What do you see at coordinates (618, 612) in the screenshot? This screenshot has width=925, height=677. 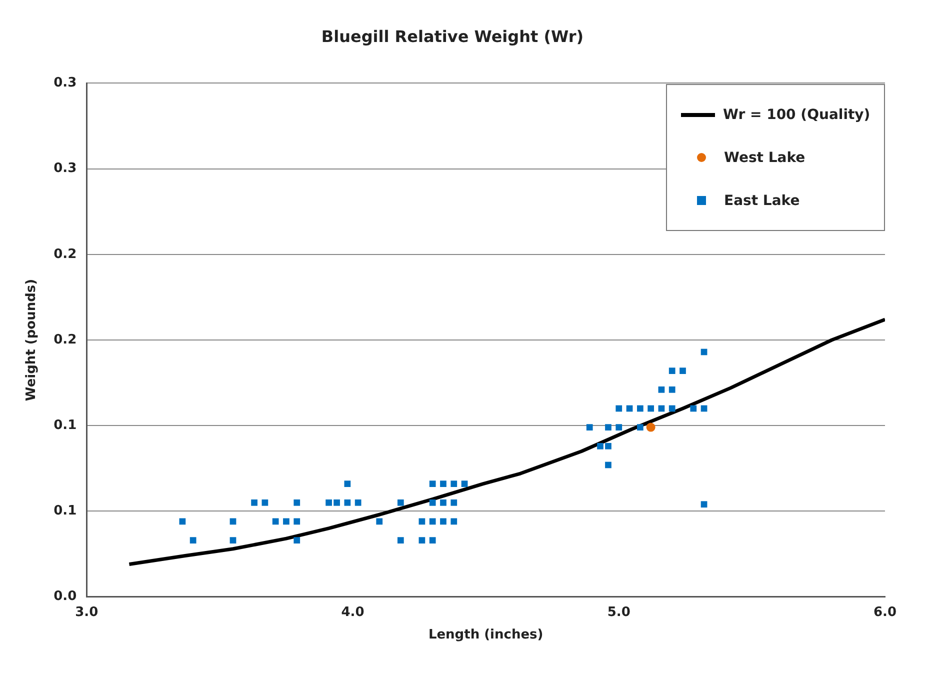 I see `x-tick-label: 5.0` at bounding box center [618, 612].